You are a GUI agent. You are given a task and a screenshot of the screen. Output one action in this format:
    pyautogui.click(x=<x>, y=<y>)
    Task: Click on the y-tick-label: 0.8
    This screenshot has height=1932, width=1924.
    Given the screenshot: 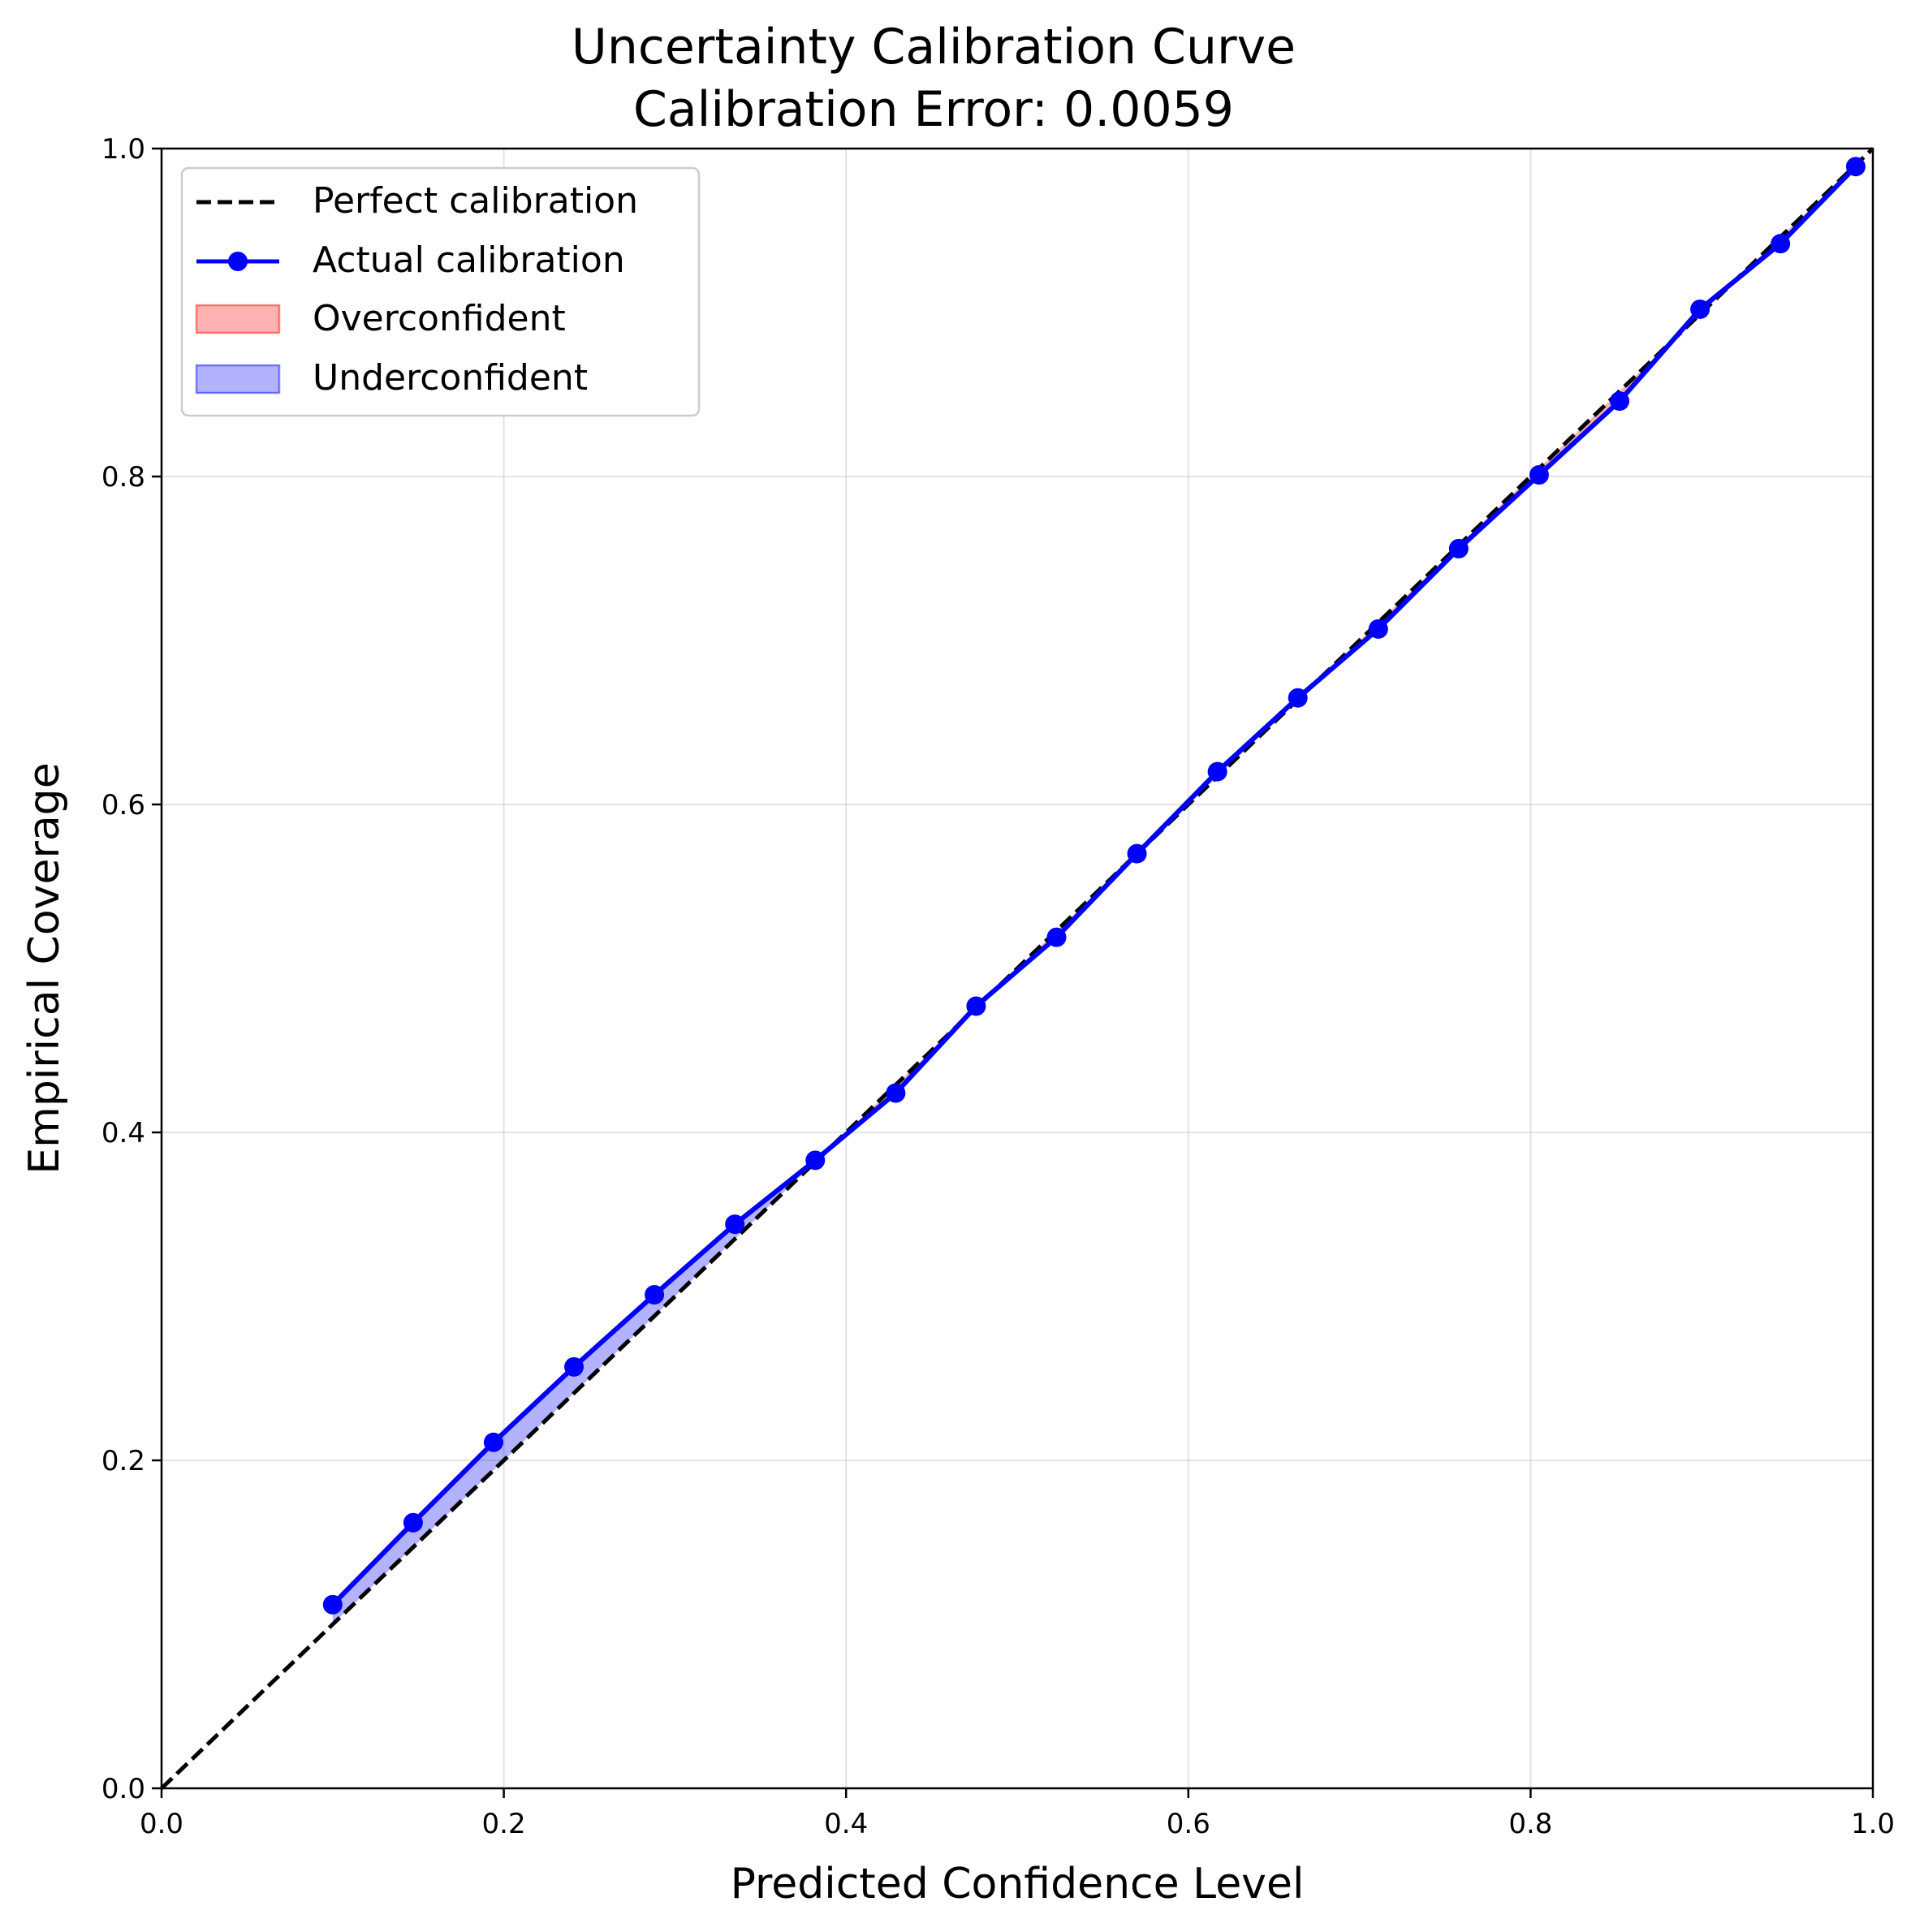 What is the action you would take?
    pyautogui.click(x=123, y=477)
    